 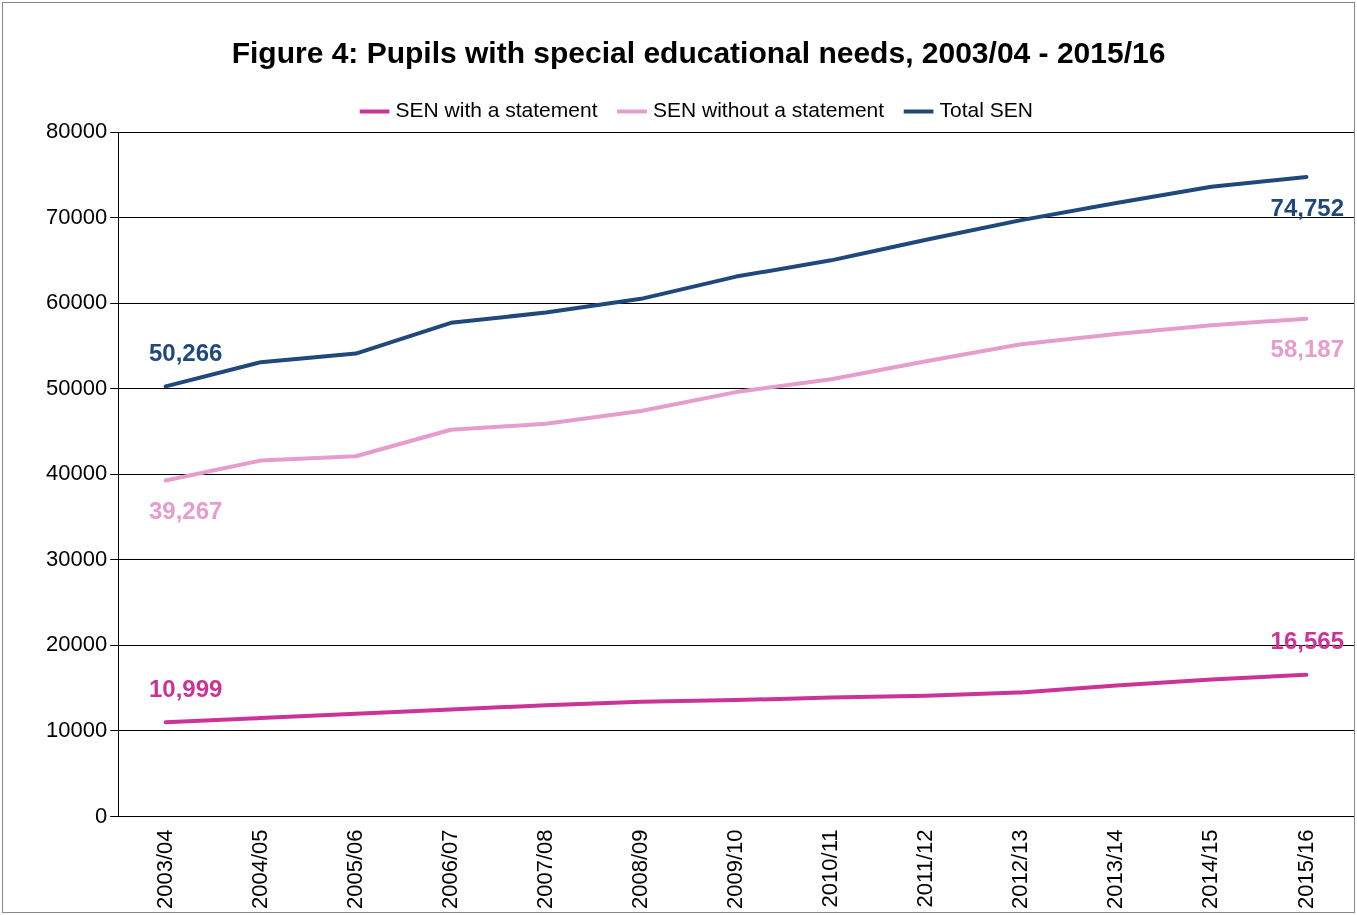 I want to click on x-tick-label: 2010/11, so click(x=830, y=868).